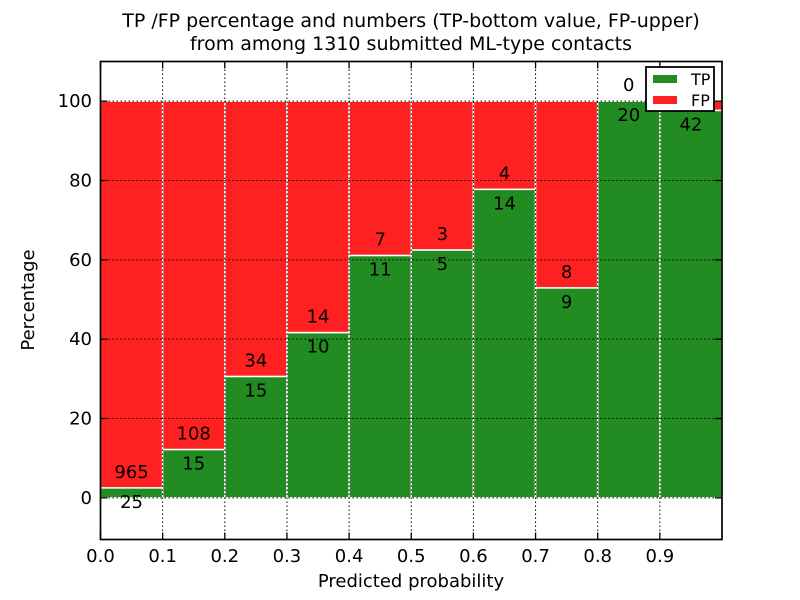 The height and width of the screenshot is (600, 800). What do you see at coordinates (690, 124) in the screenshot?
I see `bar-tp-count-label: 42` at bounding box center [690, 124].